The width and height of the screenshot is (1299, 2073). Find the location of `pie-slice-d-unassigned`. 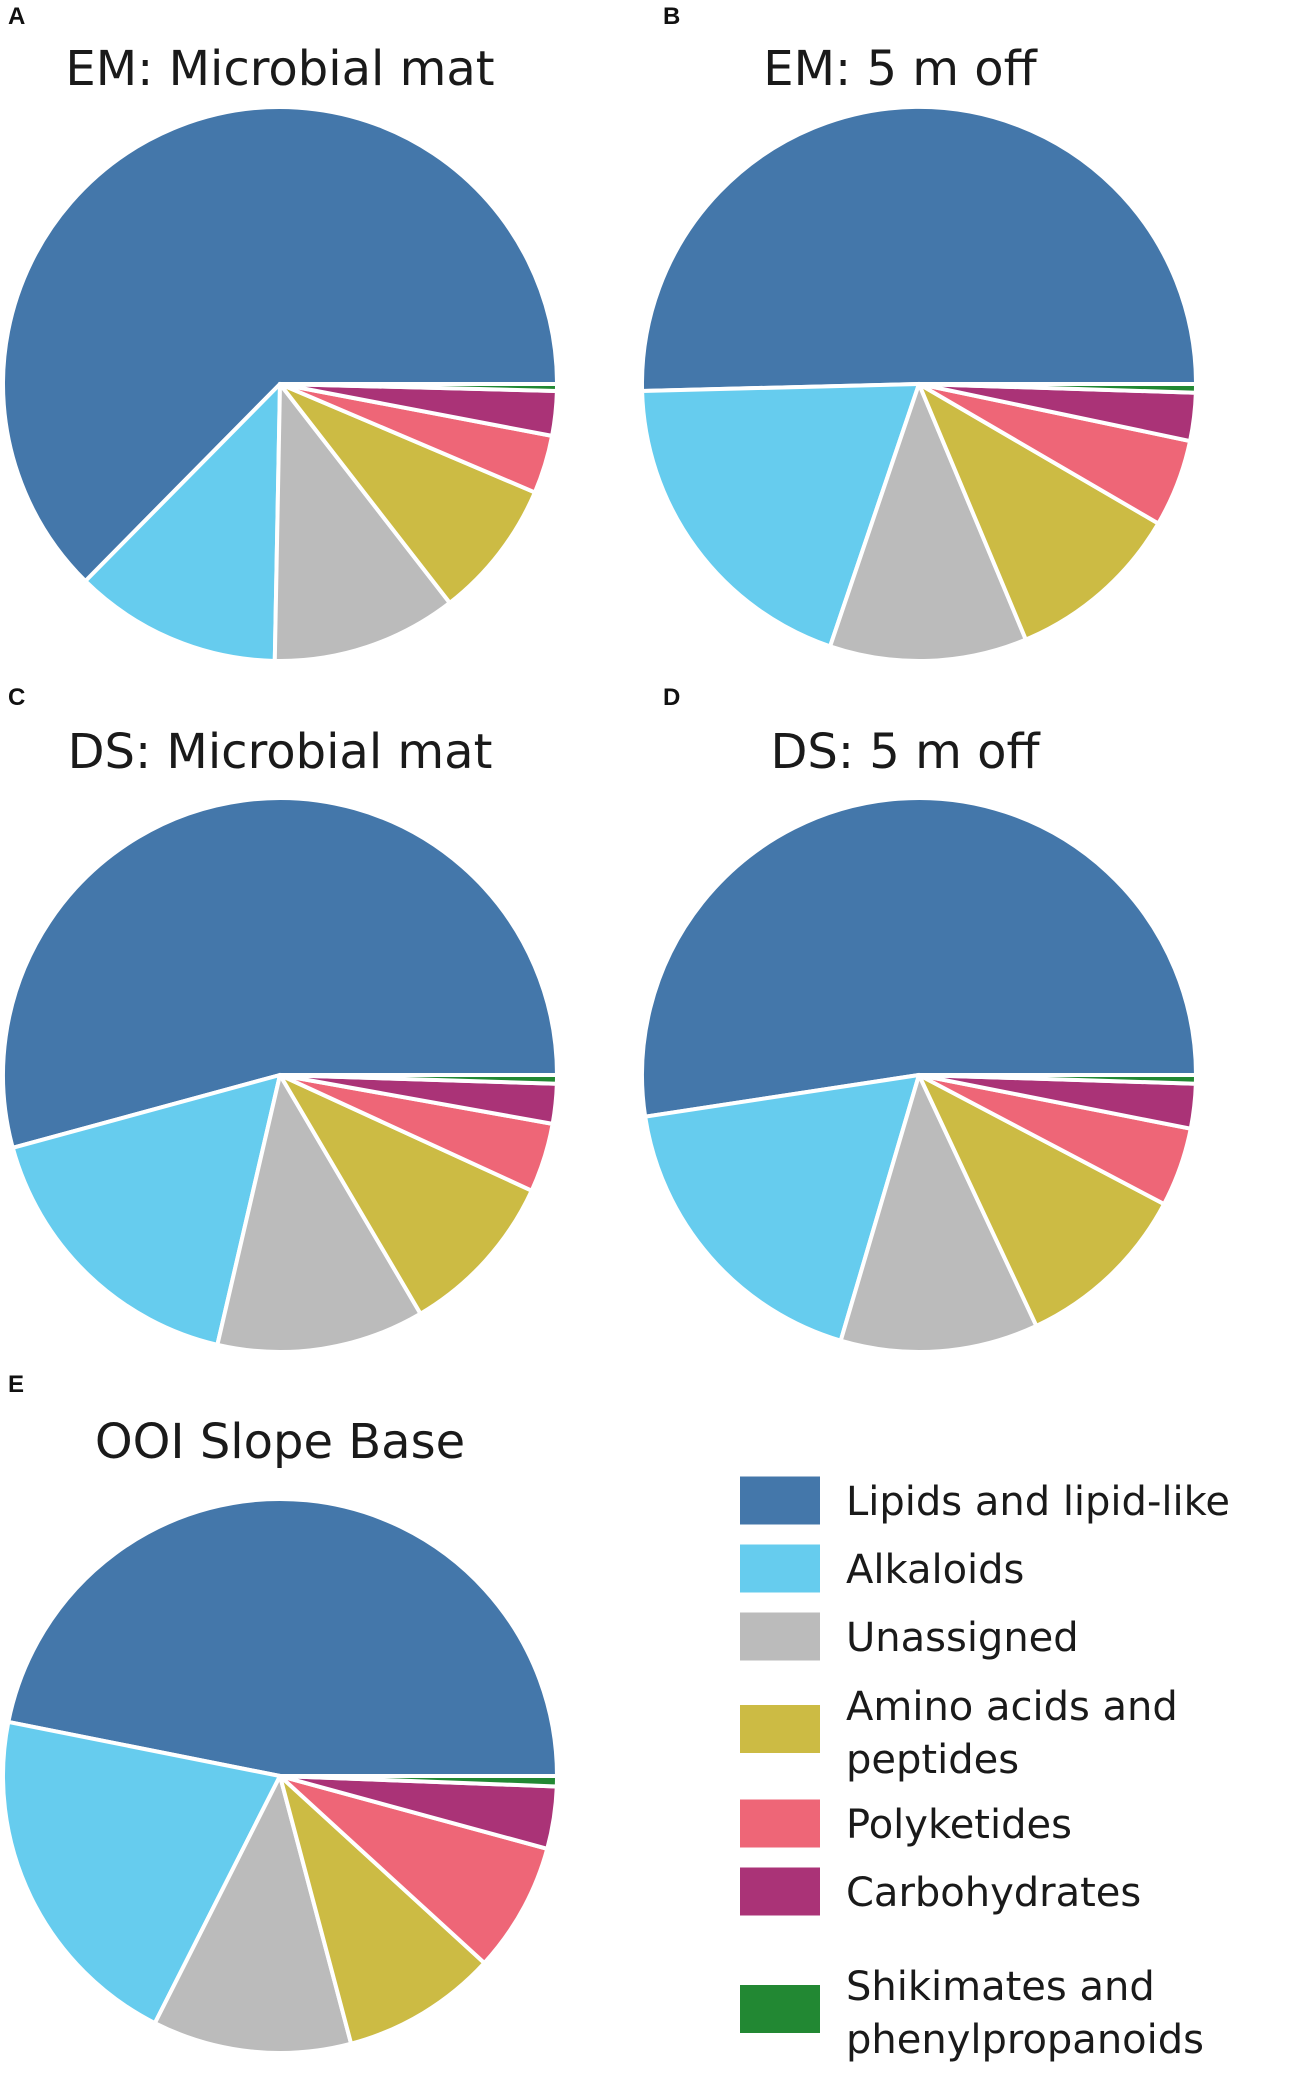

pie-slice-d-unassigned is located at coordinates (938, 1213).